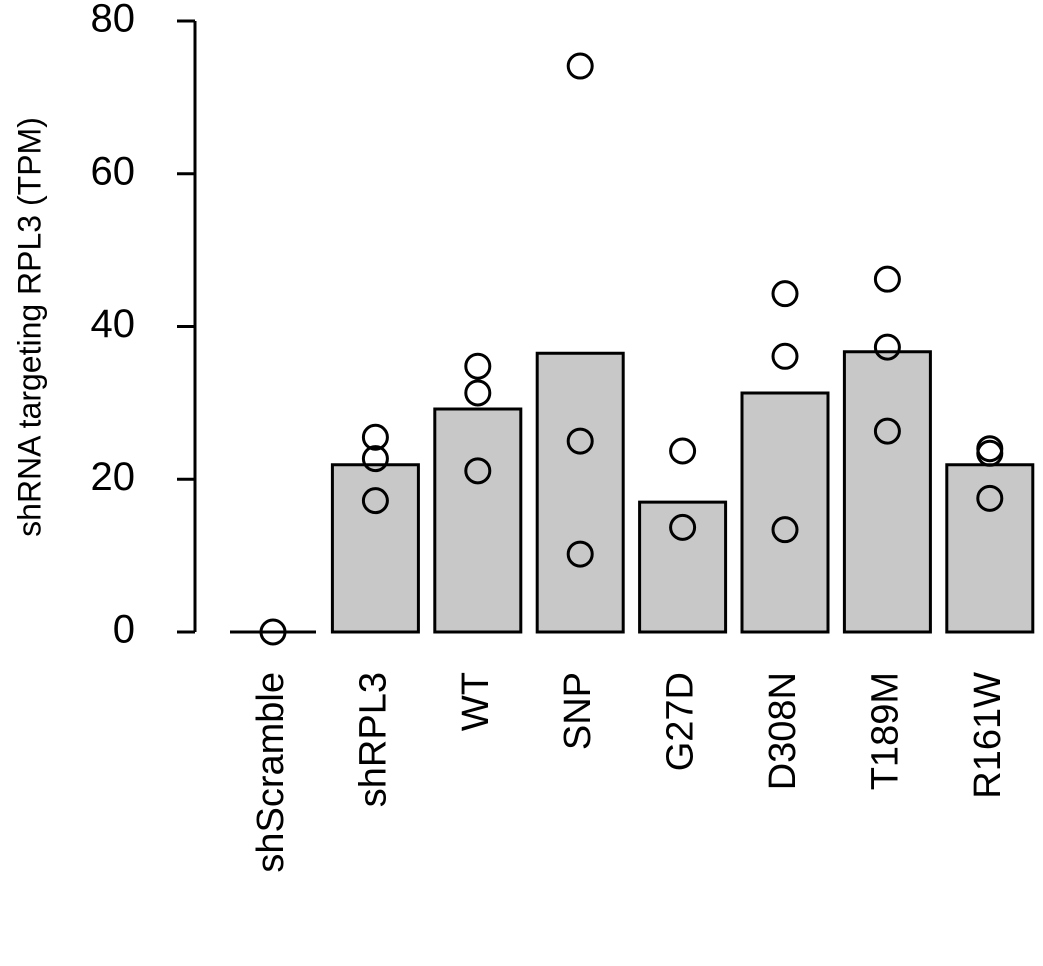 This screenshot has height=966, width=1043. What do you see at coordinates (783, 731) in the screenshot?
I see `x-tick-label: D308N` at bounding box center [783, 731].